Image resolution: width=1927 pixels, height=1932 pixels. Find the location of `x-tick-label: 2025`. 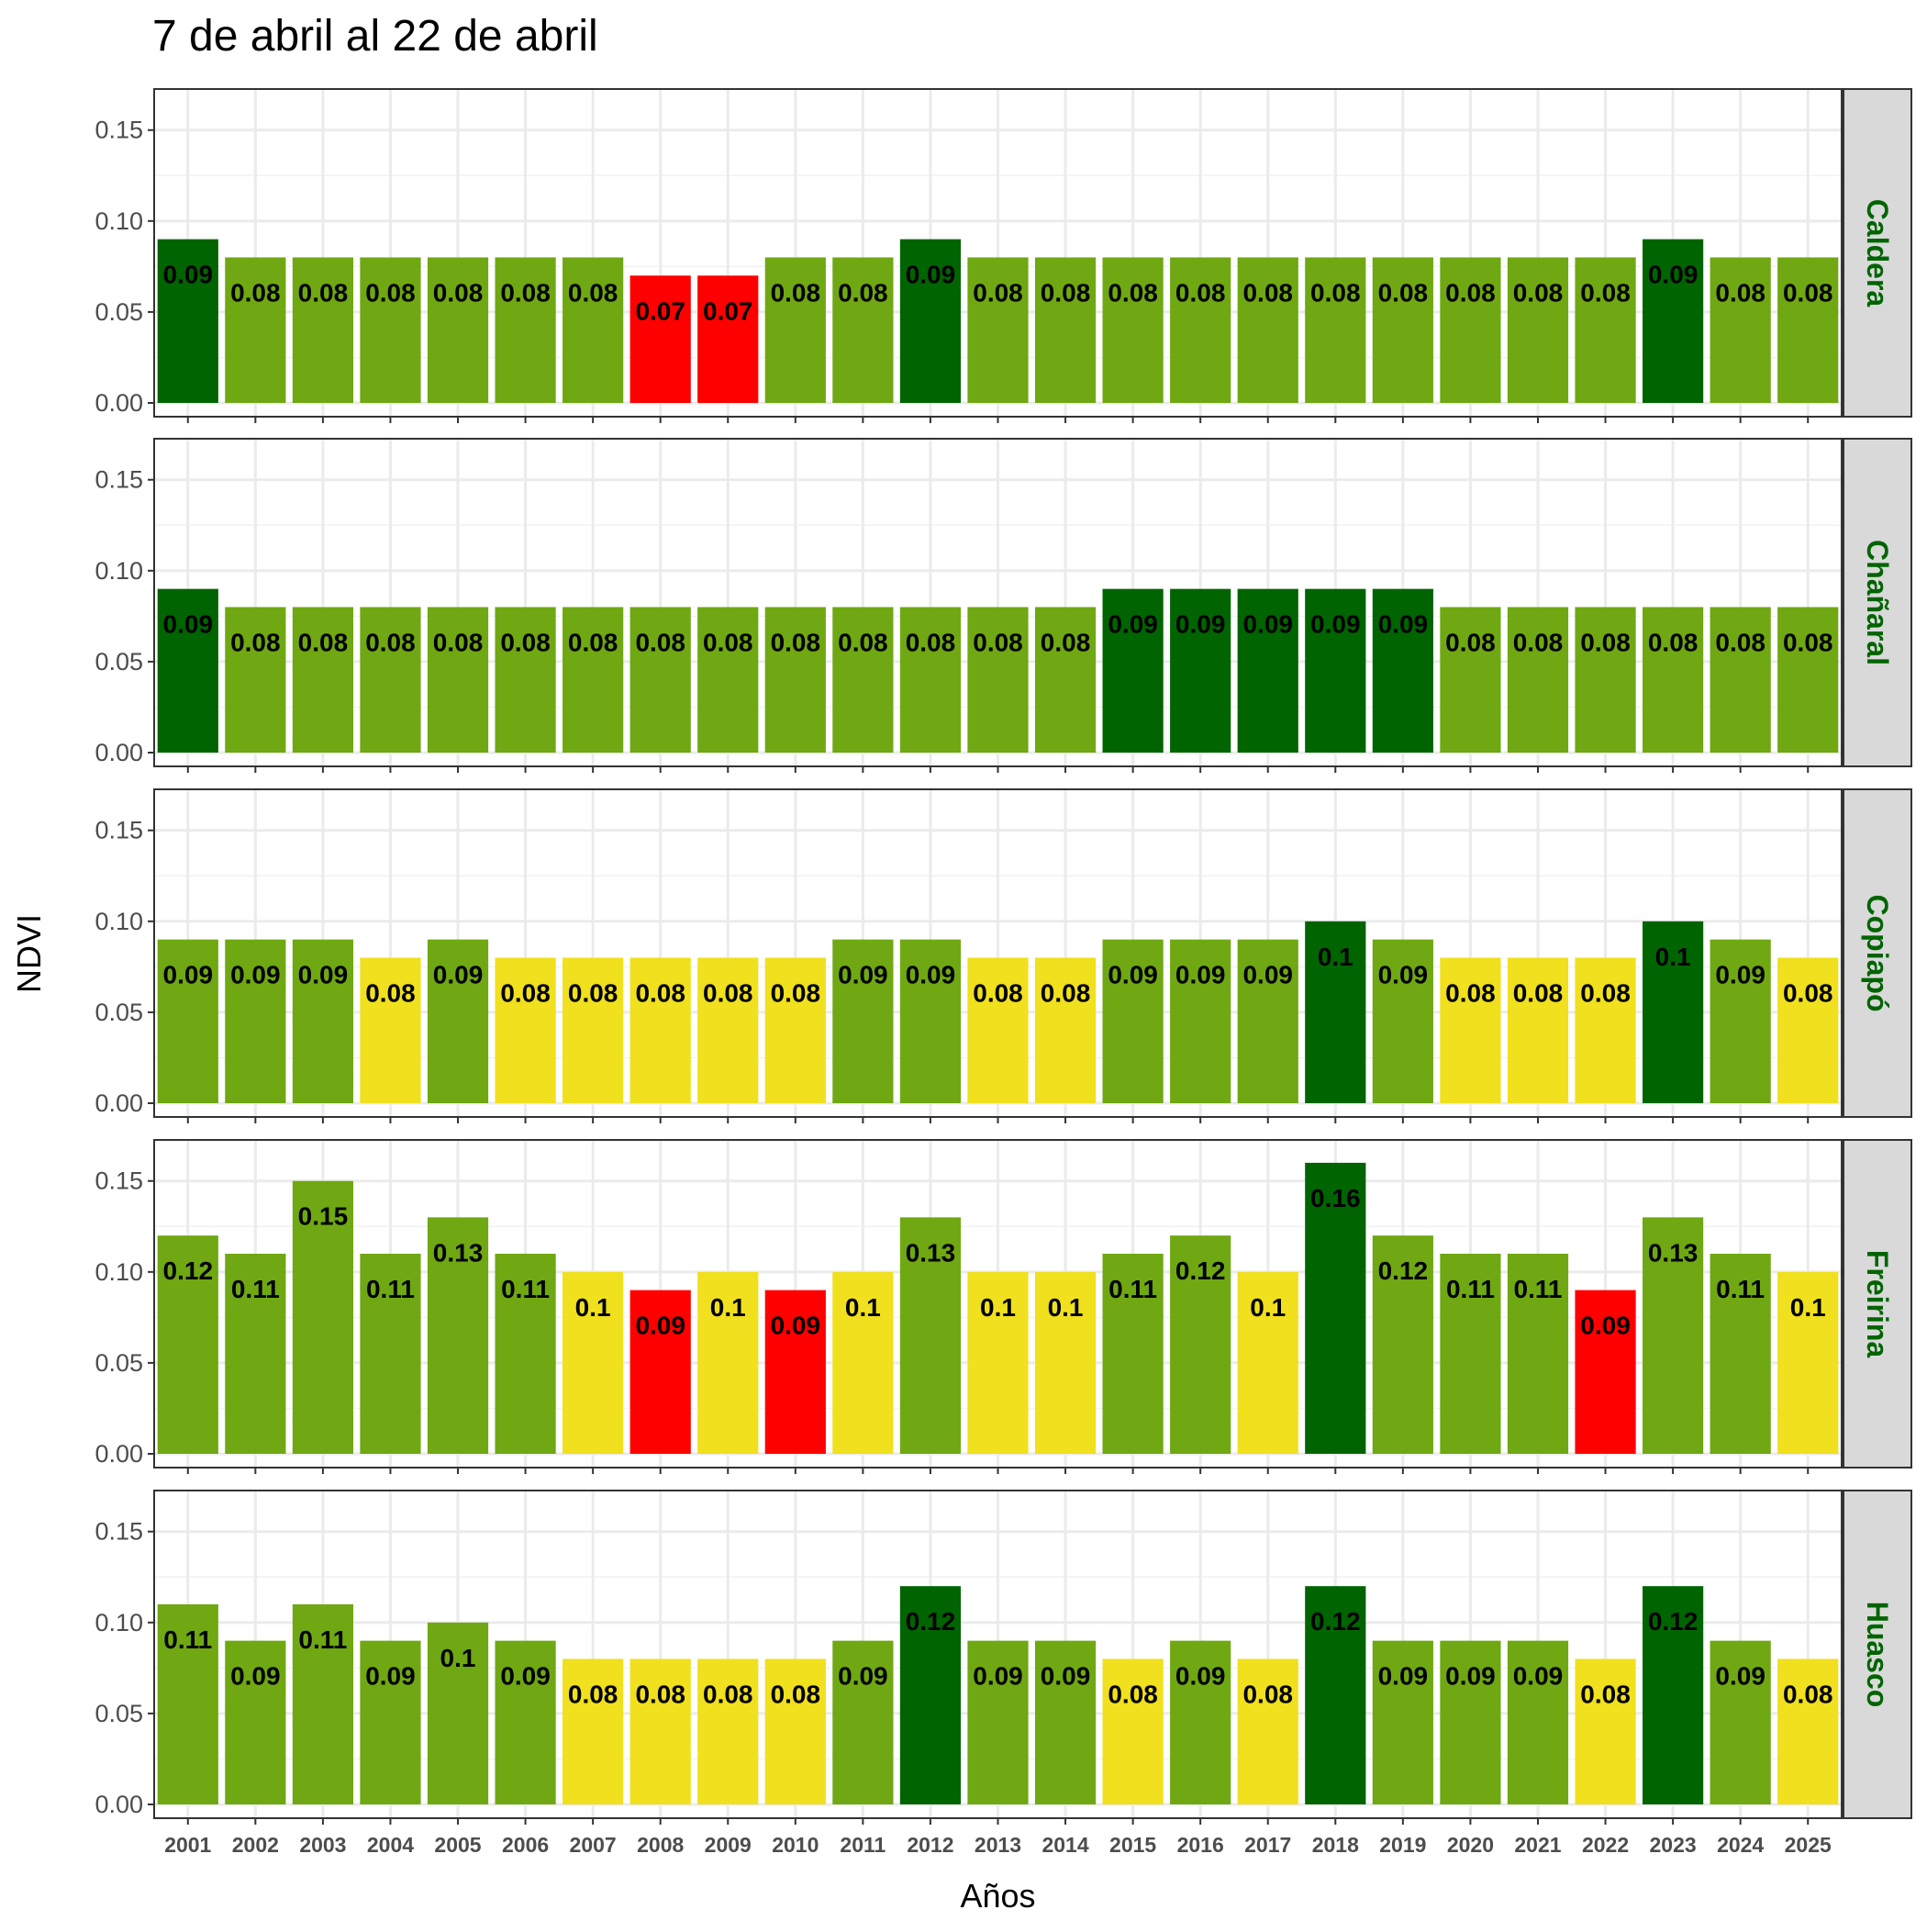

x-tick-label: 2025 is located at coordinates (1808, 1845).